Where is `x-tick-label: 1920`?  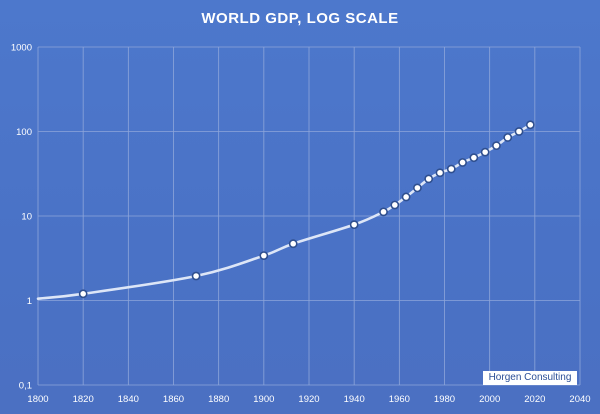 x-tick-label: 1920 is located at coordinates (308, 399).